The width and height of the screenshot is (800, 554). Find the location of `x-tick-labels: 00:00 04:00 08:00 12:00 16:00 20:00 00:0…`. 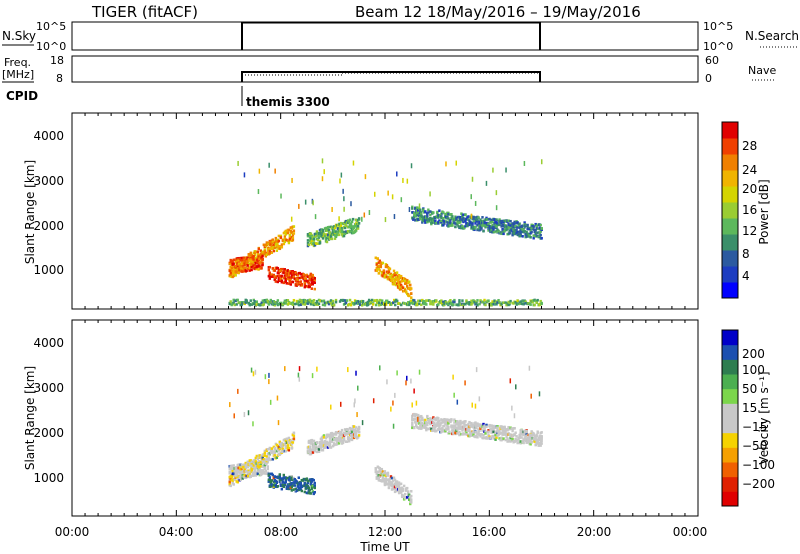

x-tick-labels: 00:00 04:00 08:00 12:00 16:00 20:00 00:0… is located at coordinates (381, 532).